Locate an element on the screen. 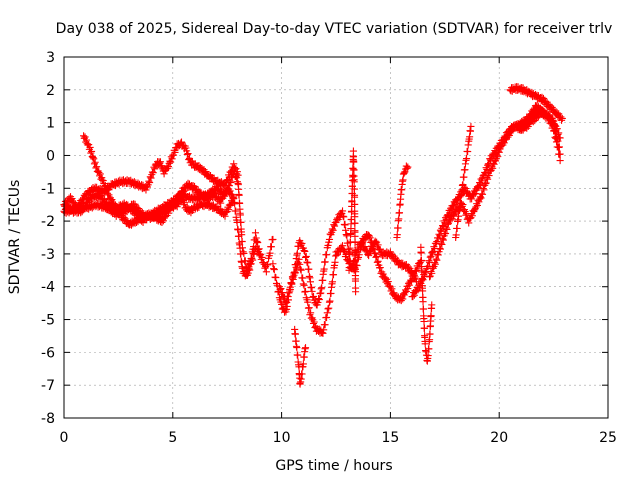 Image resolution: width=640 pixels, height=480 pixels. y-tick-label: -7 is located at coordinates (48, 386).